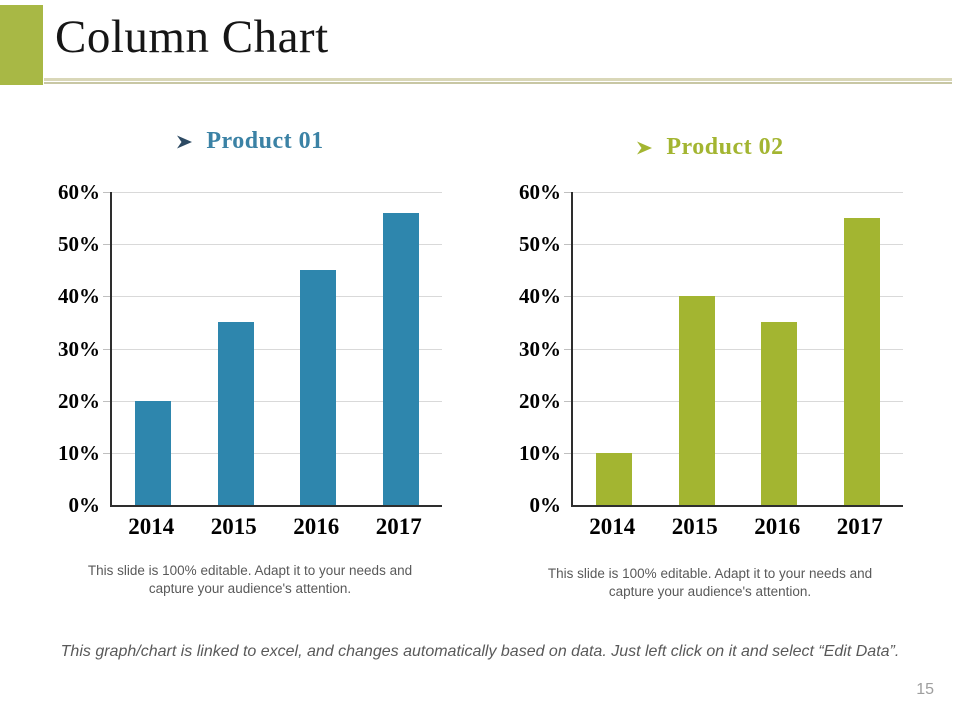  Describe the element at coordinates (21, 45) in the screenshot. I see `accent-block` at that location.